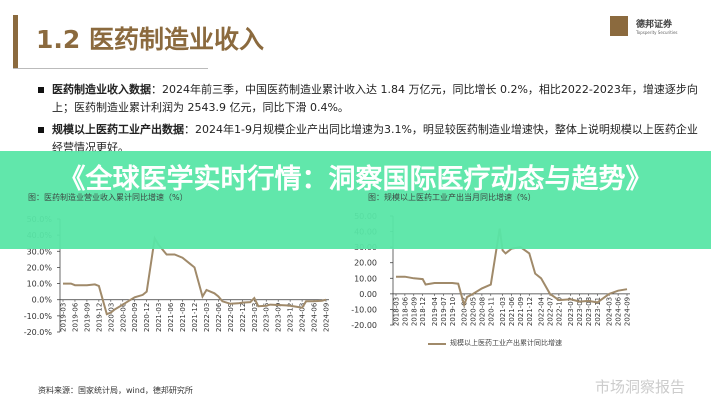  What do you see at coordinates (291, 317) in the screenshot?
I see `x-tick-label: 2023-12` at bounding box center [291, 317].